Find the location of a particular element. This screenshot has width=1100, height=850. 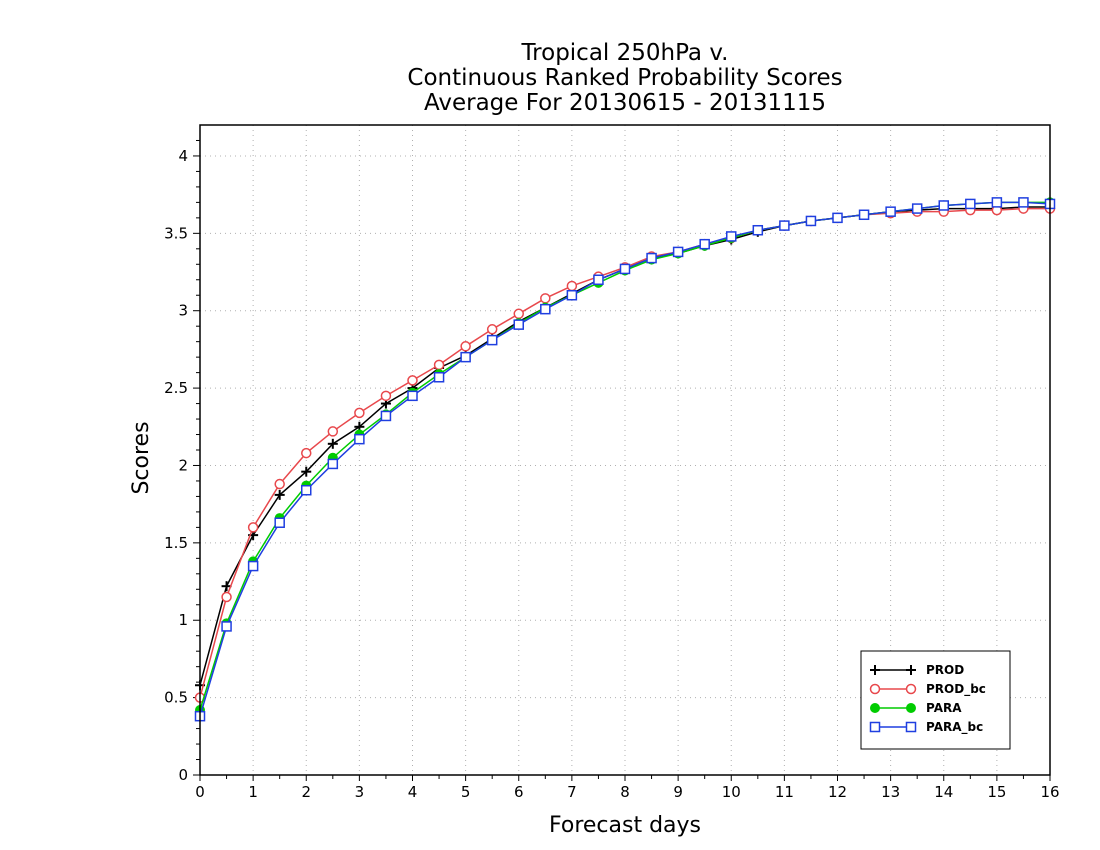

legend-label-prod-bc: PROD_bc is located at coordinates (956, 689).